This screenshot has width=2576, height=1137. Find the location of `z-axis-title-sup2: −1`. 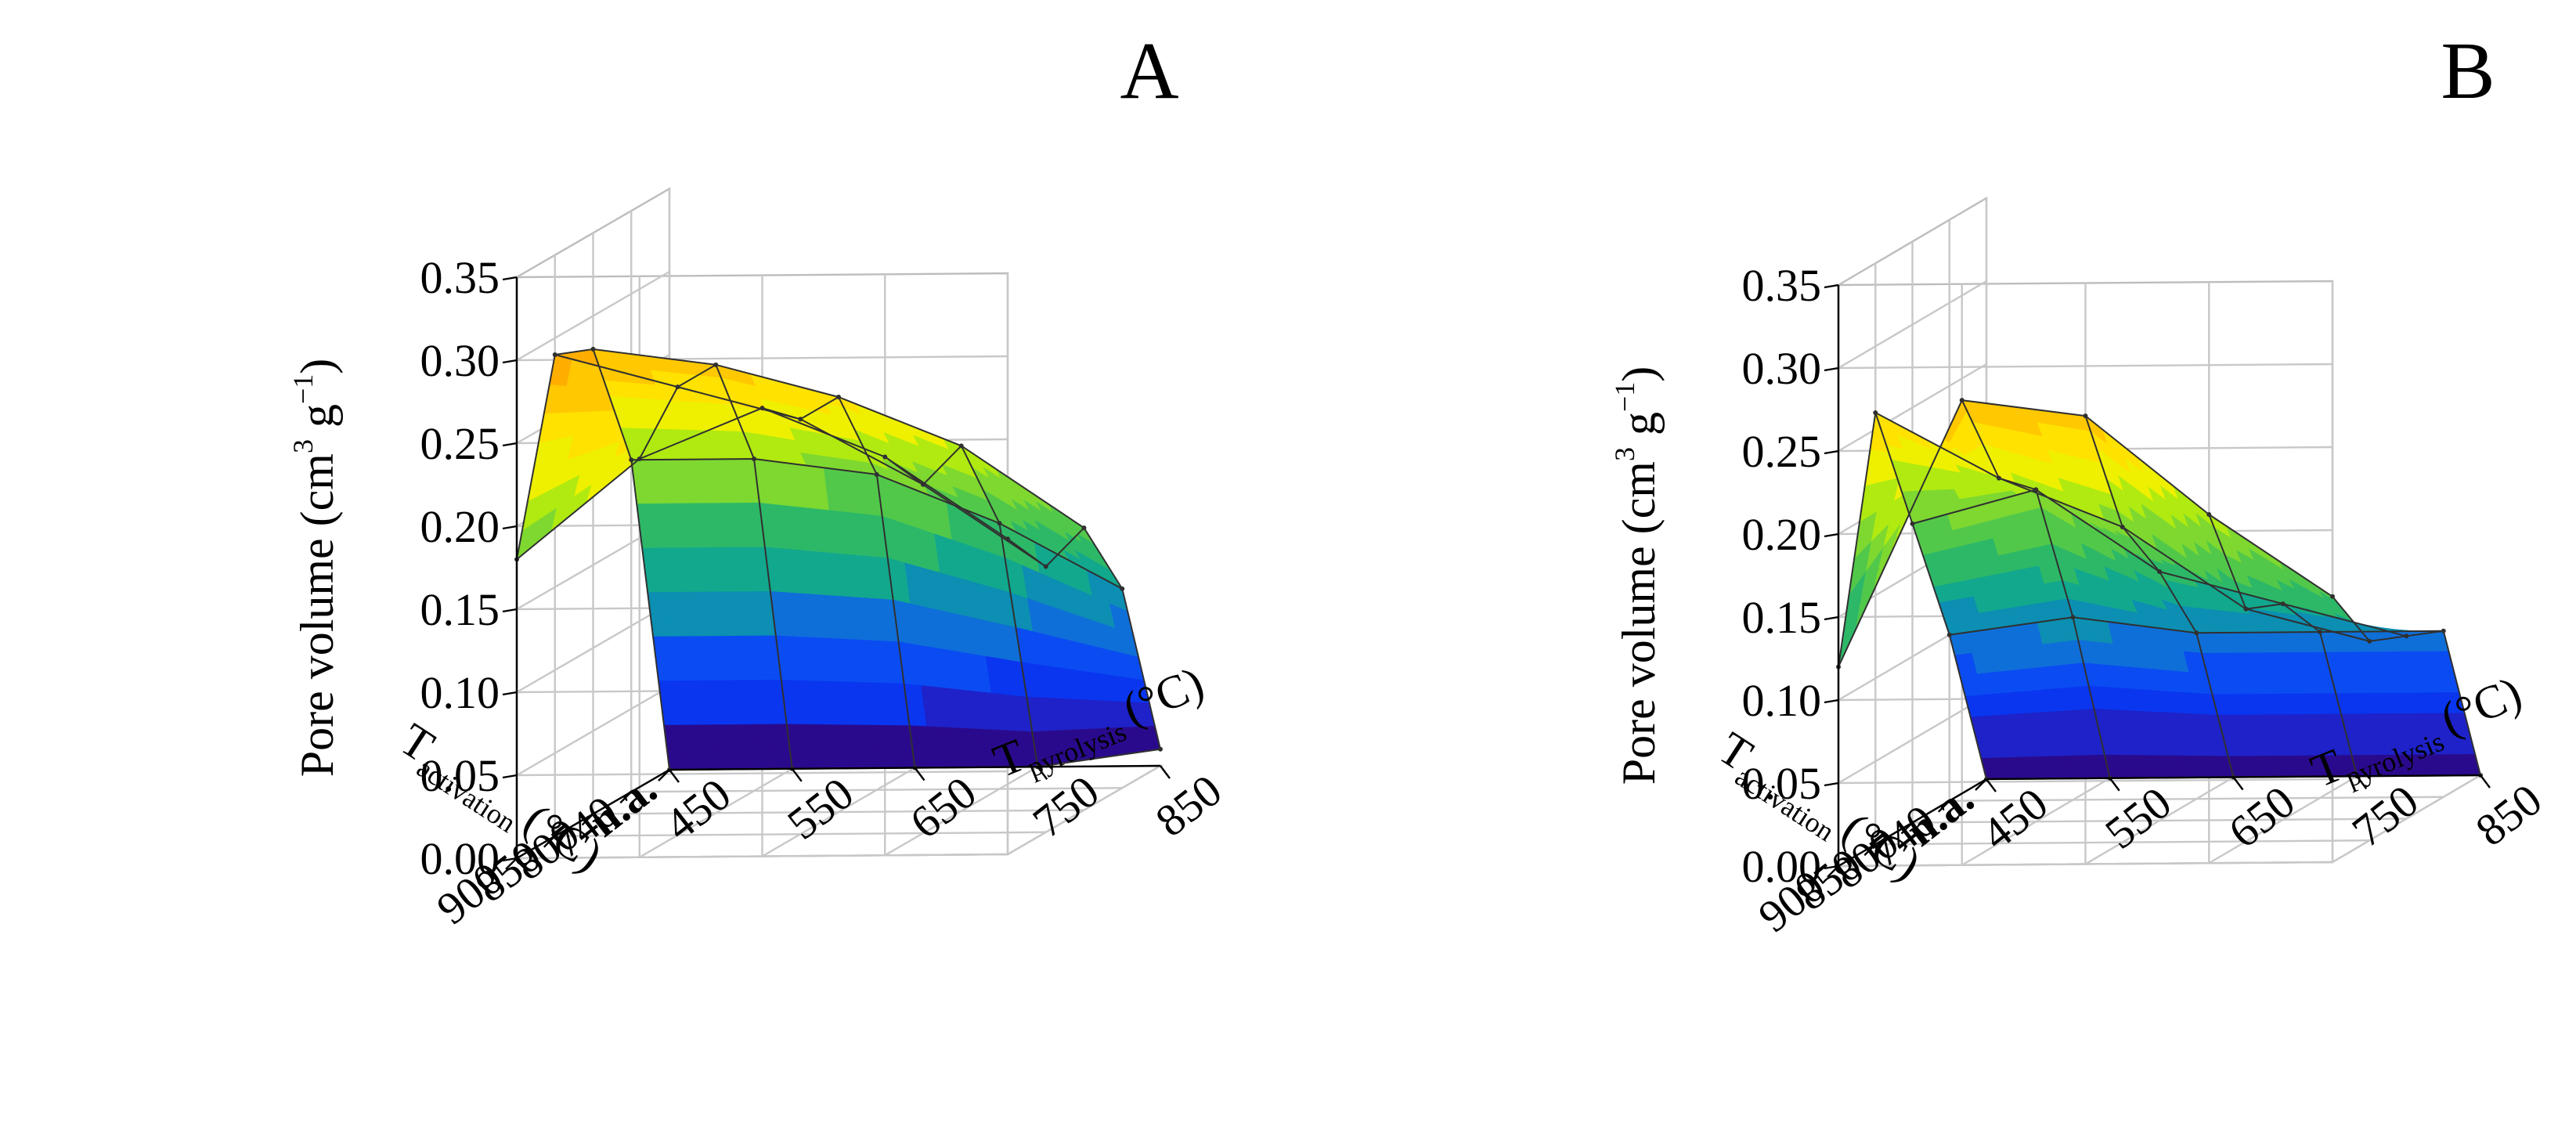

z-axis-title-sup2: −1 is located at coordinates (303, 389).